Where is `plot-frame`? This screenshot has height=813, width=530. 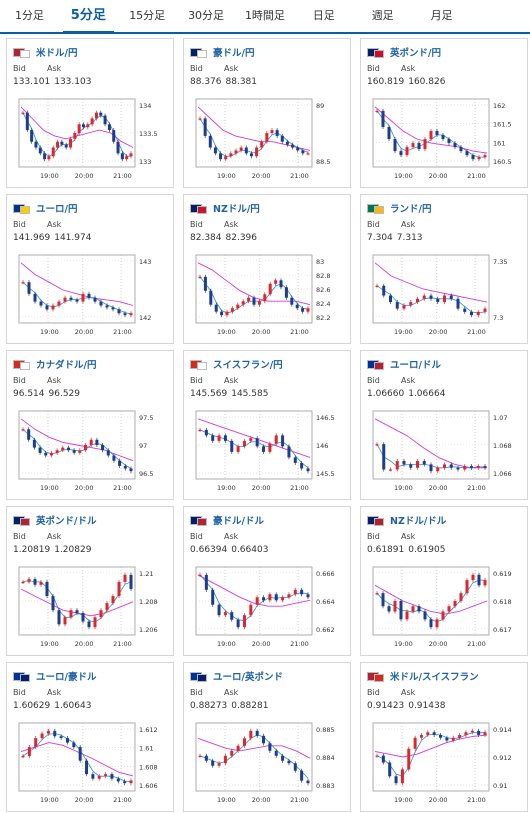 plot-frame is located at coordinates (77, 289).